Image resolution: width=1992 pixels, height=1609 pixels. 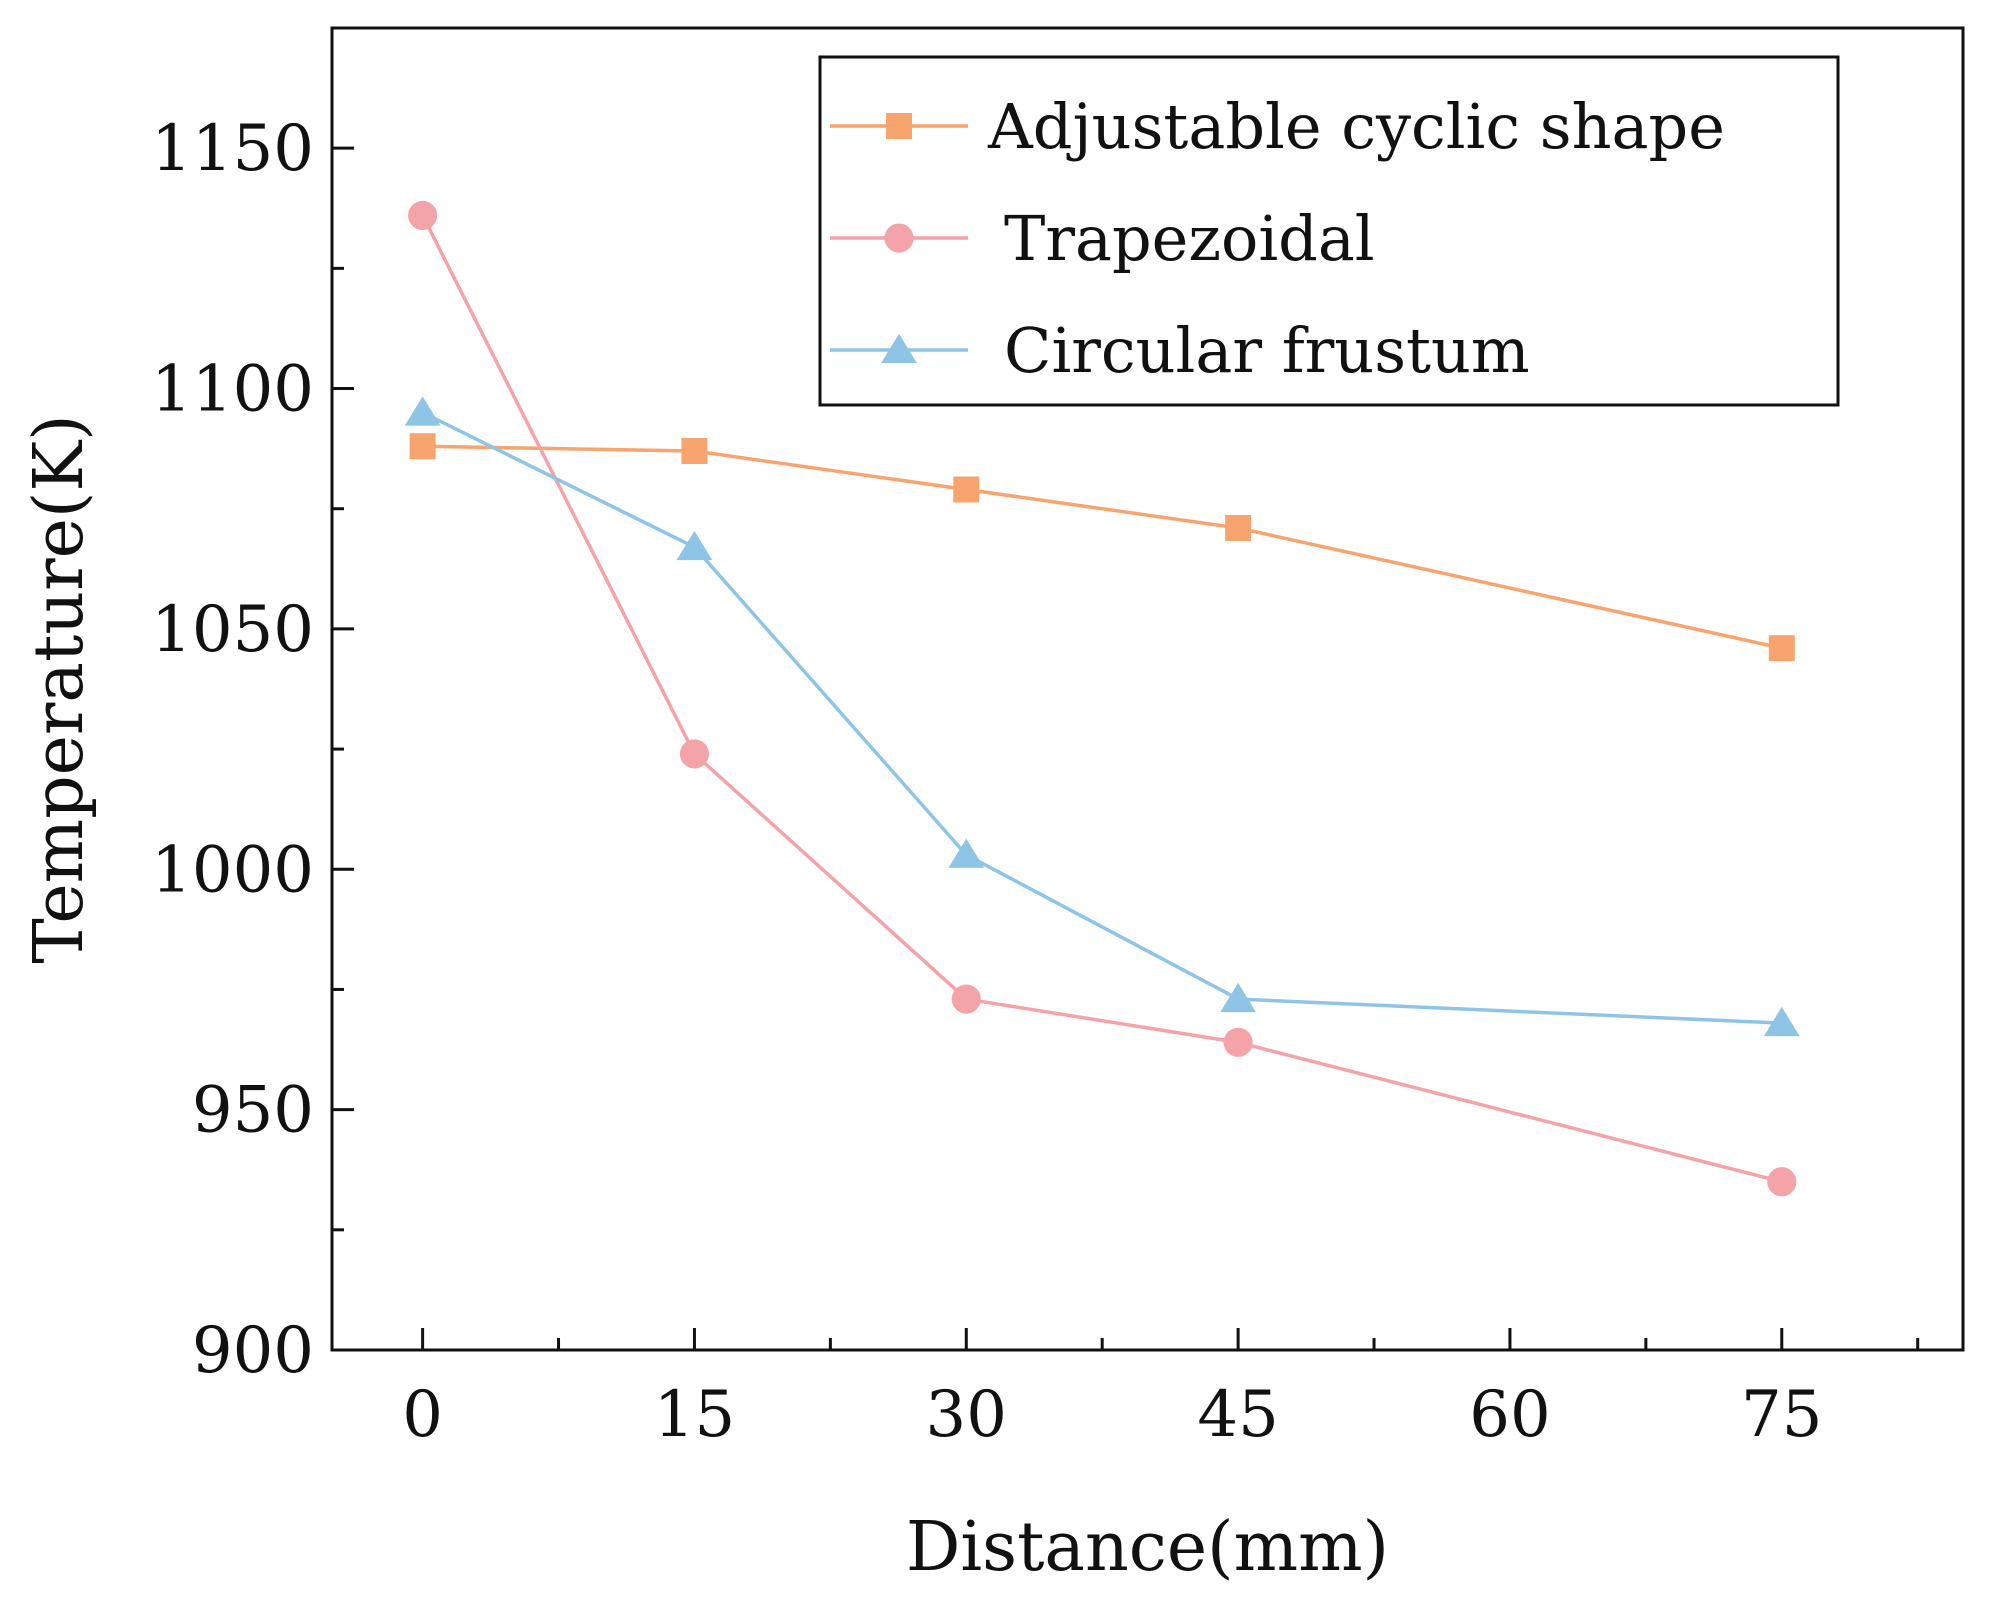 What do you see at coordinates (232, 390) in the screenshot?
I see `y-tick-label-1100: 1100` at bounding box center [232, 390].